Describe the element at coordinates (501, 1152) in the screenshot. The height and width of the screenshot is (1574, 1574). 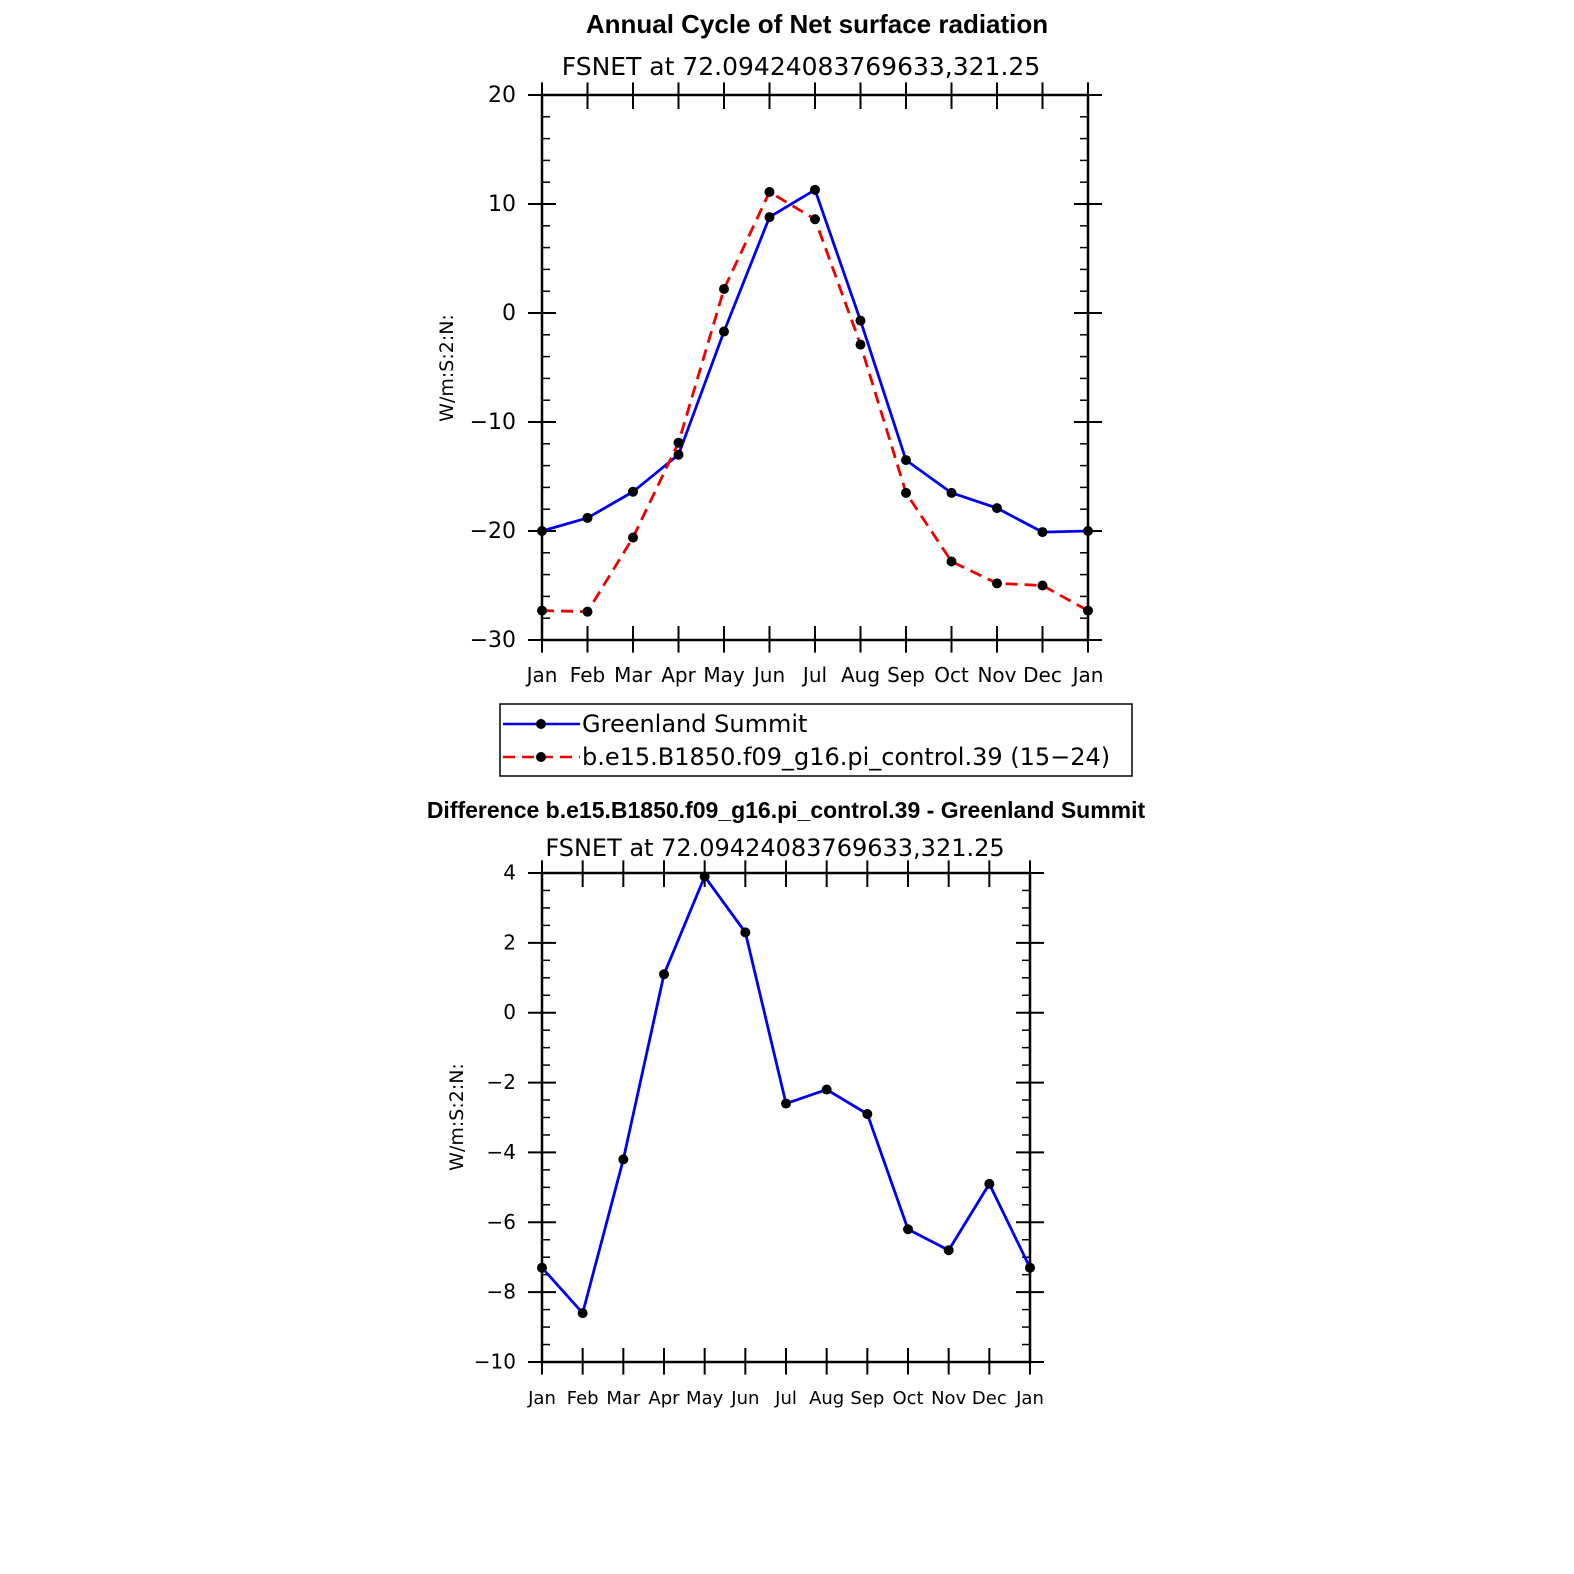
I see `y-tick-label: −4` at that location.